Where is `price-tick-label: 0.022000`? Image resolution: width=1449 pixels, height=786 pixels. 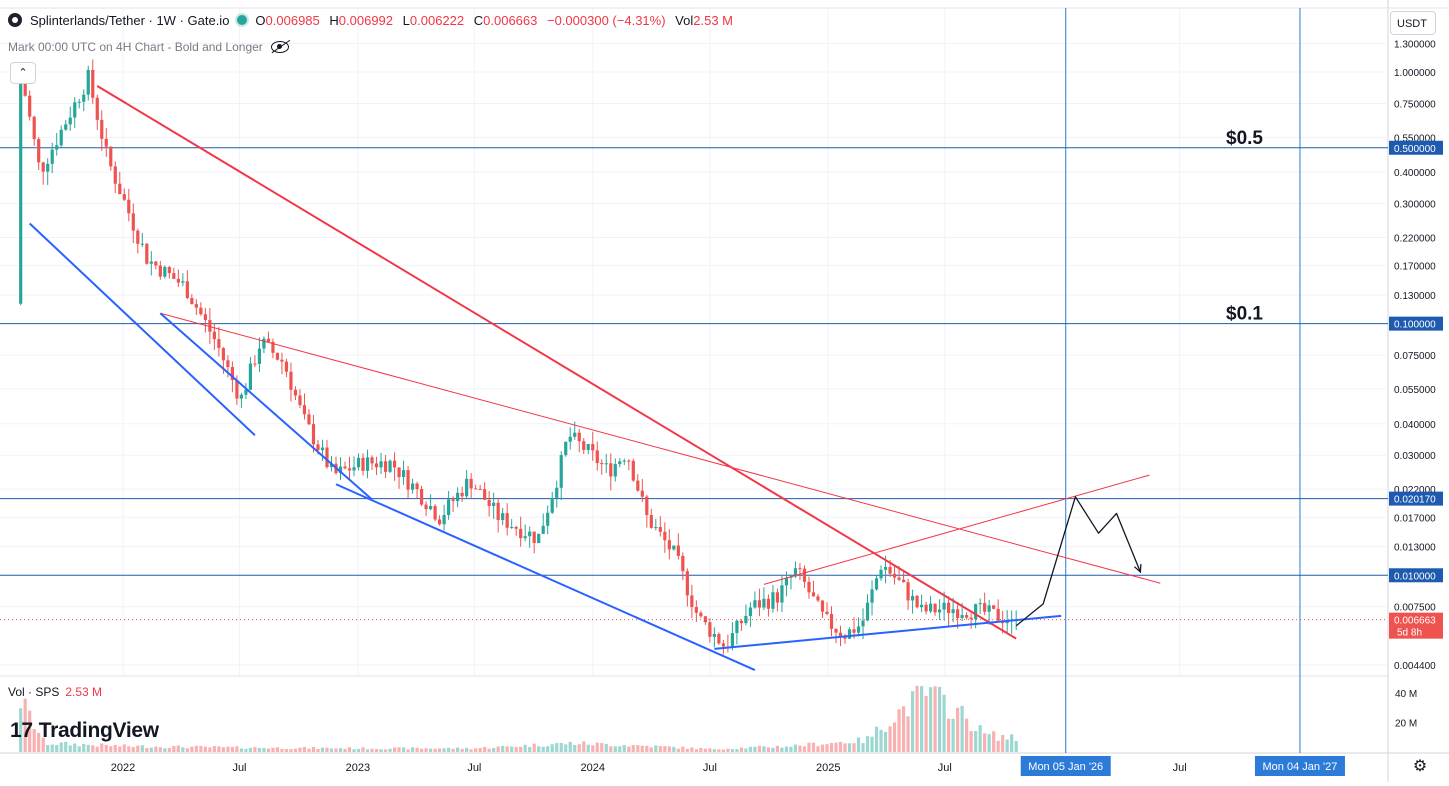
price-tick-label: 0.022000 is located at coordinates (1415, 490).